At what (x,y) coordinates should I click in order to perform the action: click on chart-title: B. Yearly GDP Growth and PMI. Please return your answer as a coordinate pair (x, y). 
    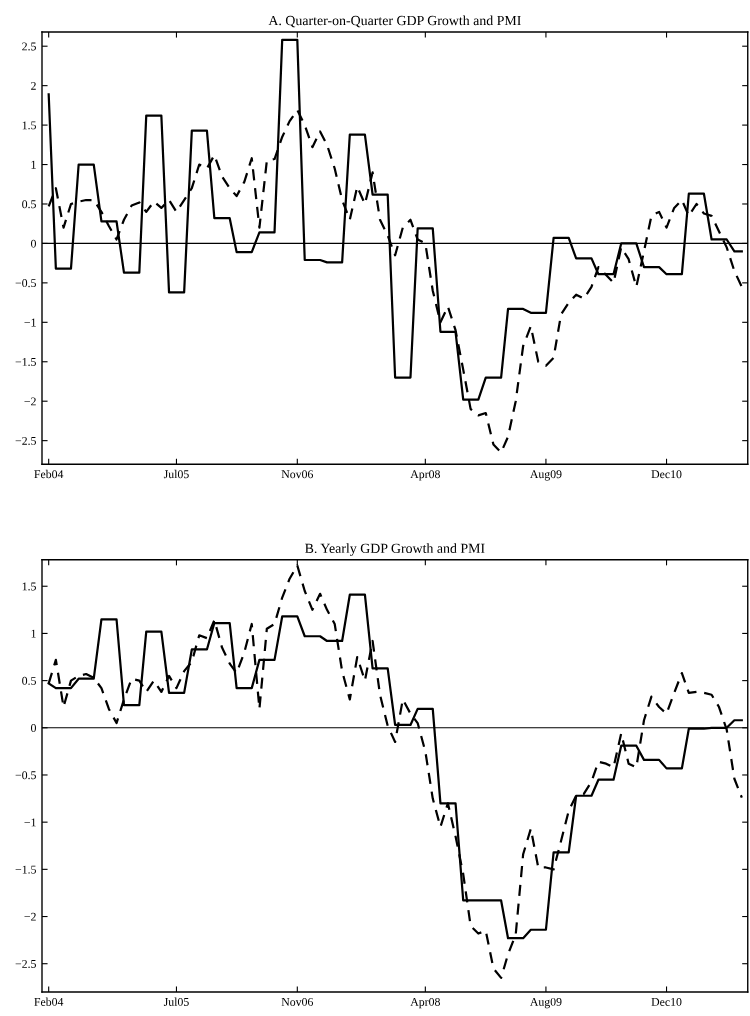
    Looking at the image, I should click on (395, 549).